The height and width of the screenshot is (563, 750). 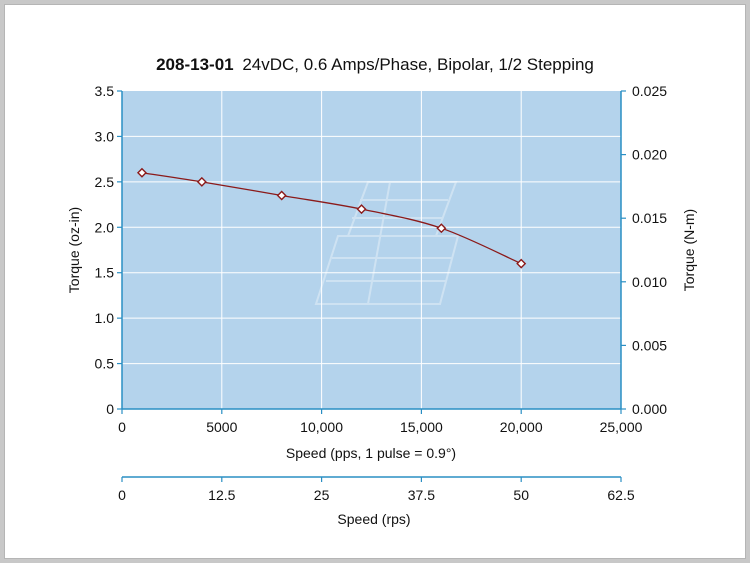 What do you see at coordinates (421, 495) in the screenshot?
I see `x2-tick-label: 37.5` at bounding box center [421, 495].